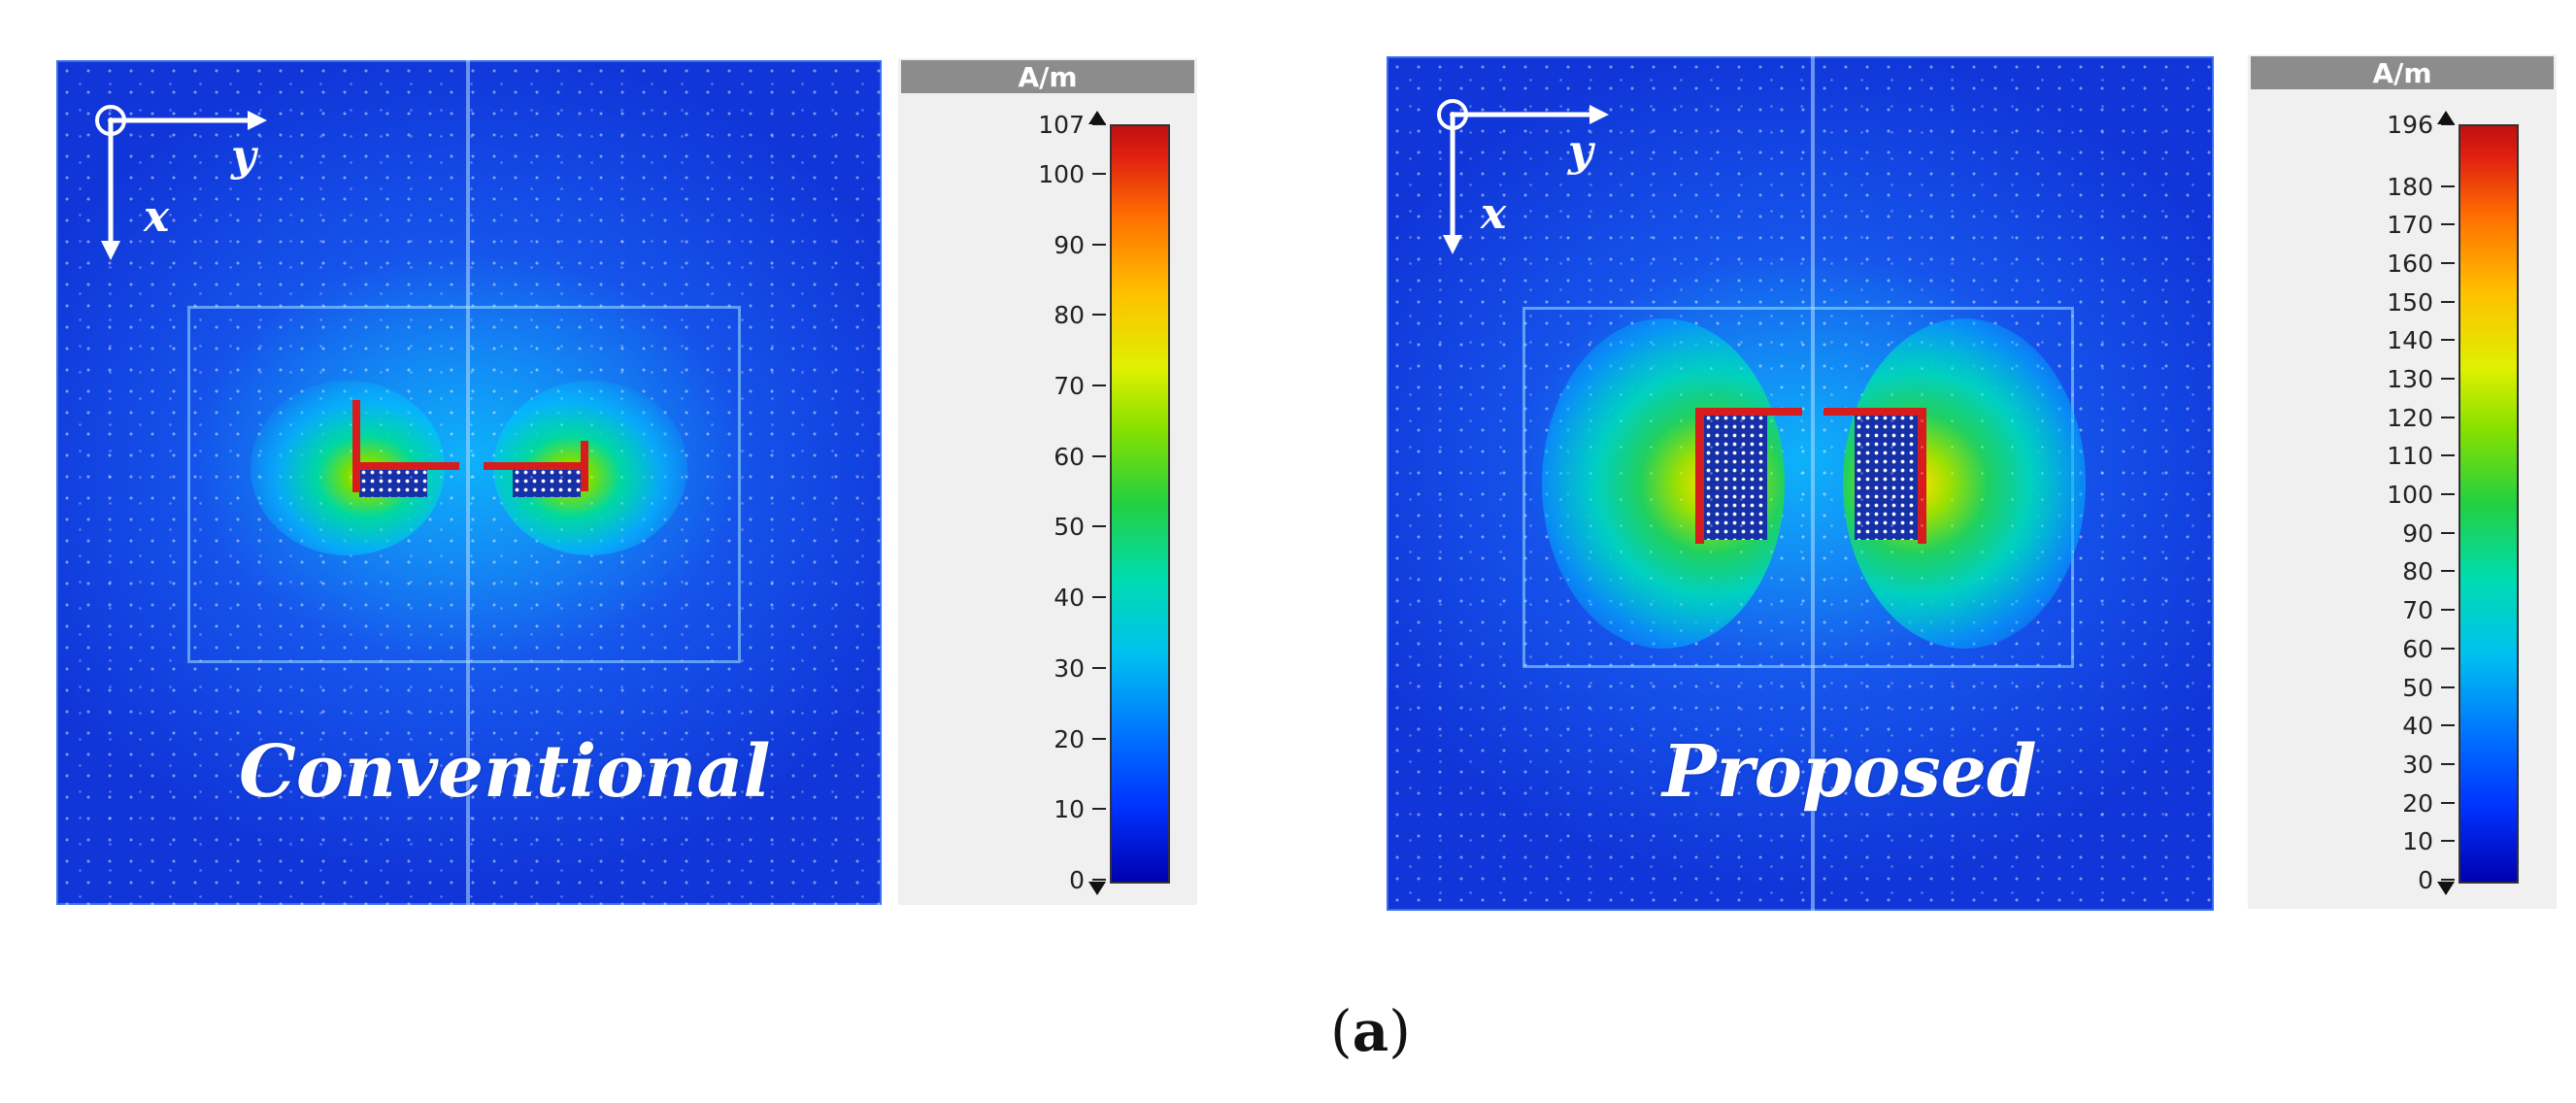 The width and height of the screenshot is (2576, 1103). What do you see at coordinates (2410, 457) in the screenshot?
I see `colorbar-tick-label: 110` at bounding box center [2410, 457].